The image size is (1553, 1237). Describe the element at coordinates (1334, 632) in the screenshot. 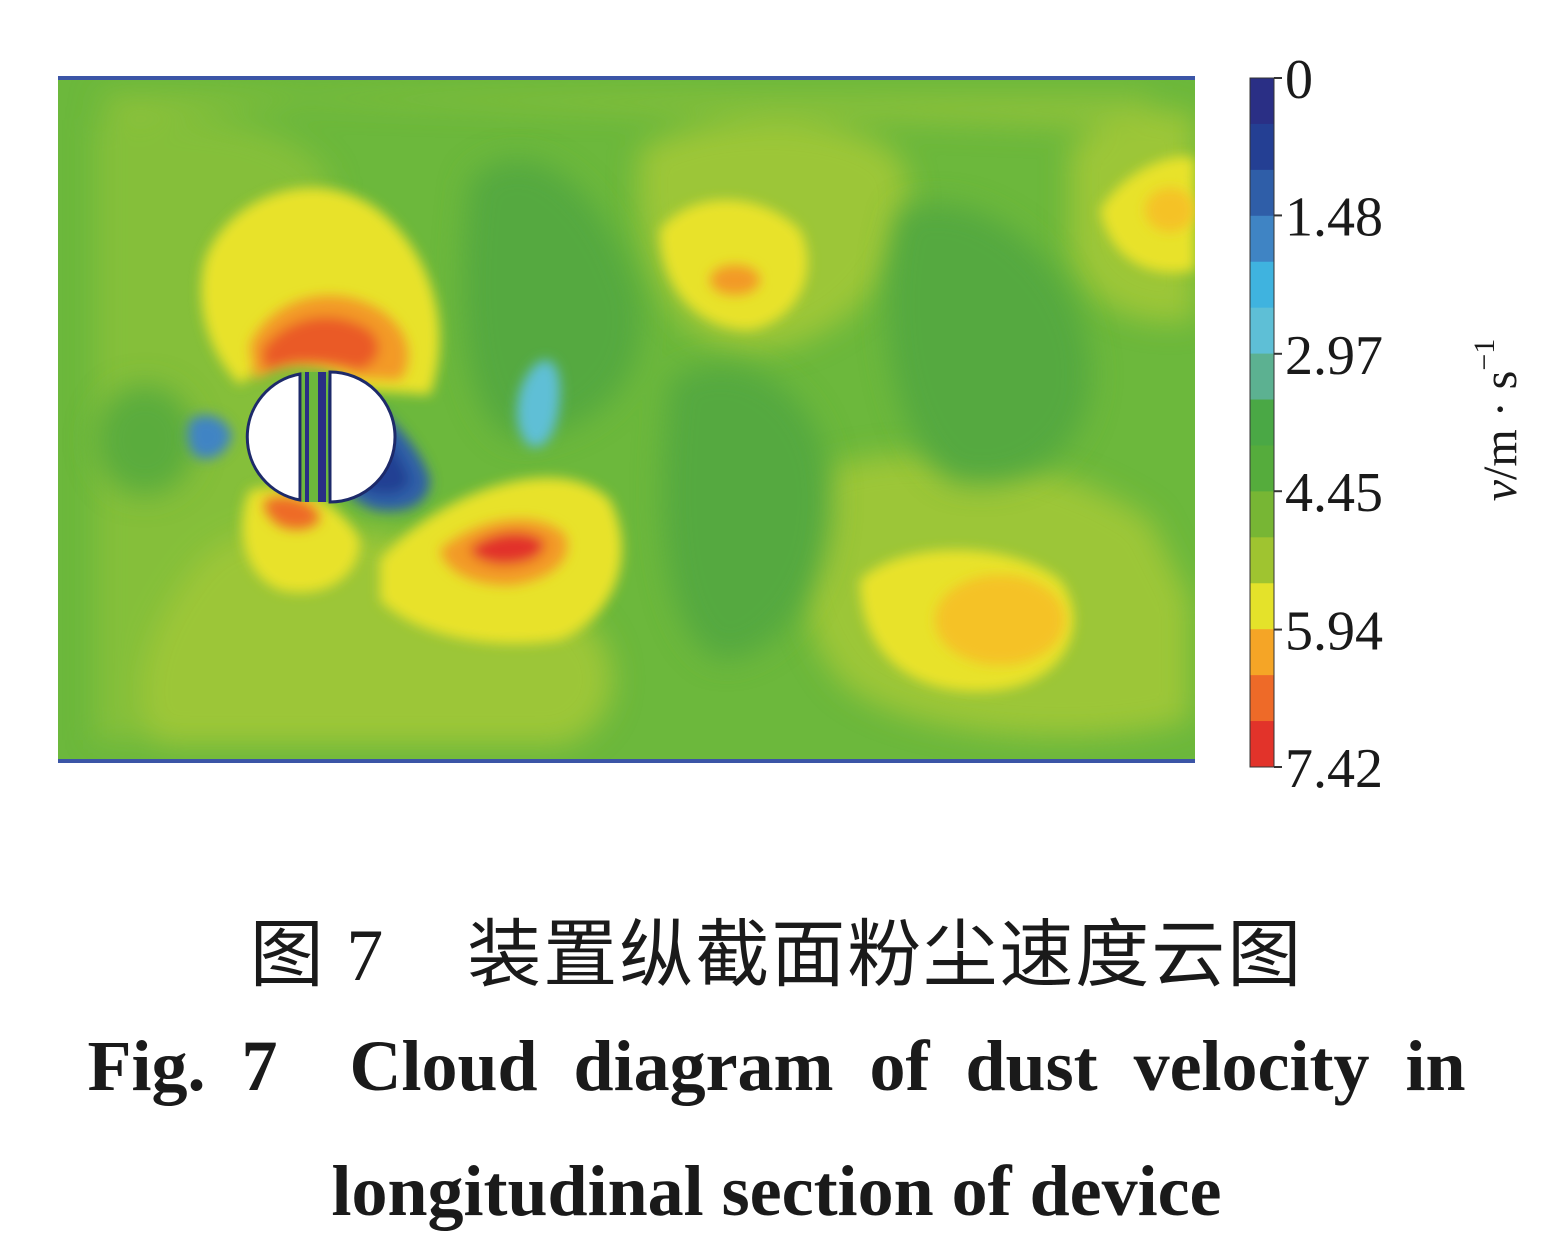

I see `colorbar-tick-label: 5.94` at that location.